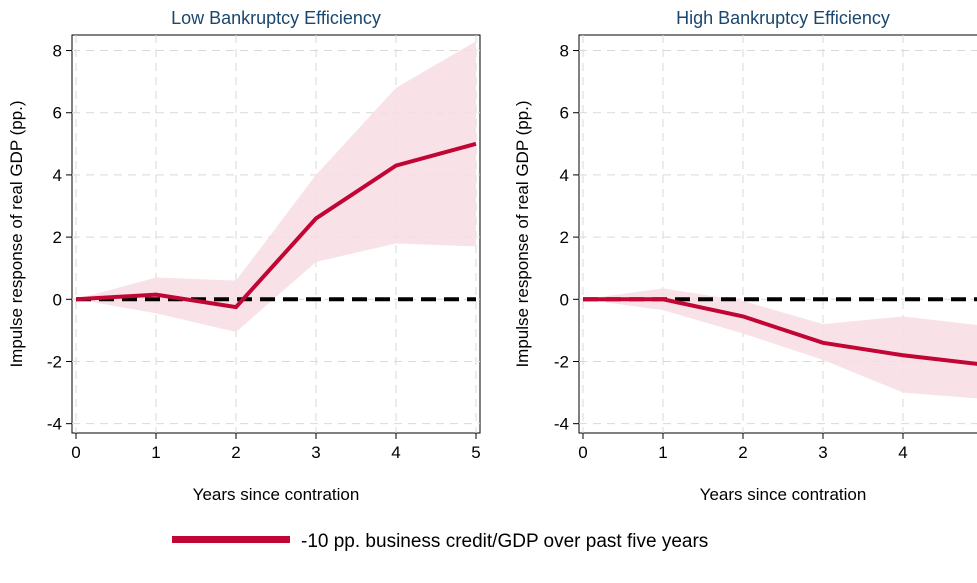  What do you see at coordinates (783, 18) in the screenshot?
I see `chart-title: High Bankruptcy Efficiency` at bounding box center [783, 18].